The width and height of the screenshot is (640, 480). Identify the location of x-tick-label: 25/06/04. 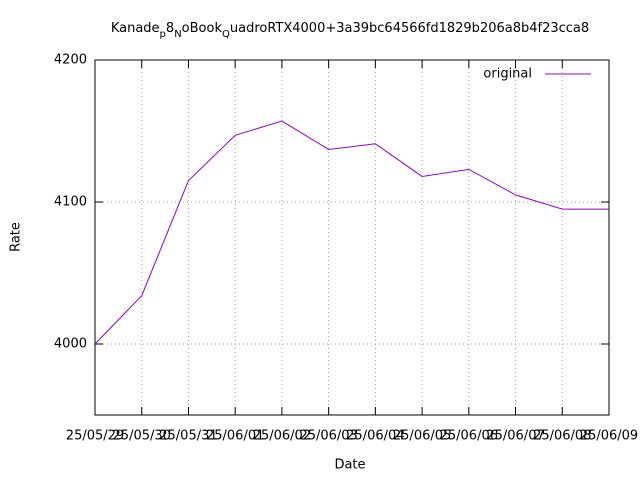
(375, 436).